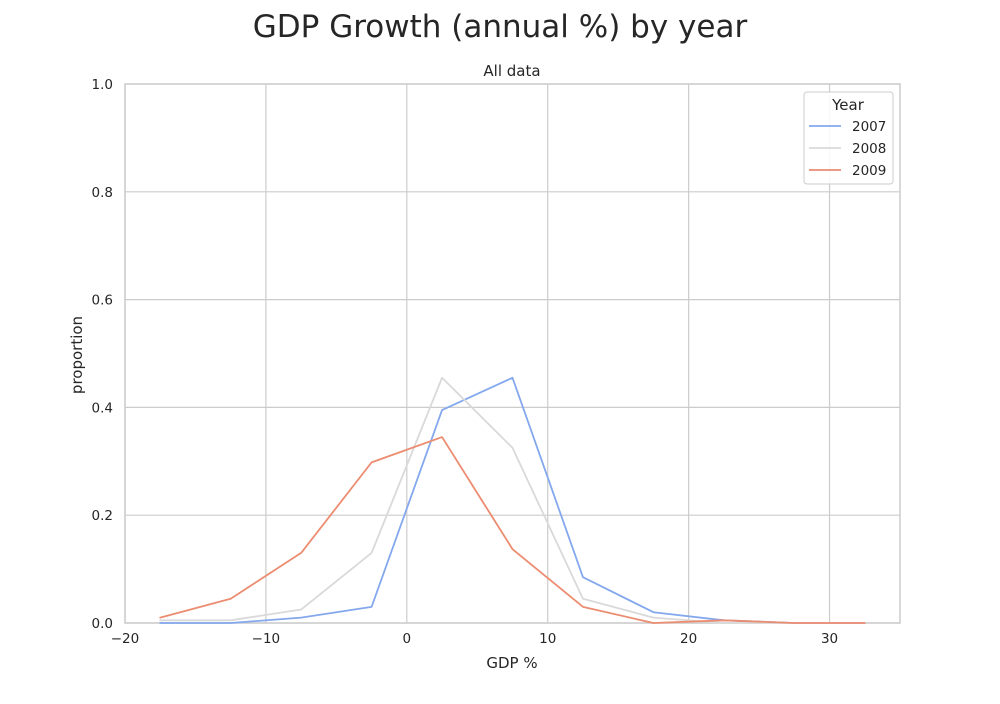  I want to click on x-axis-label: GDP %, so click(511, 663).